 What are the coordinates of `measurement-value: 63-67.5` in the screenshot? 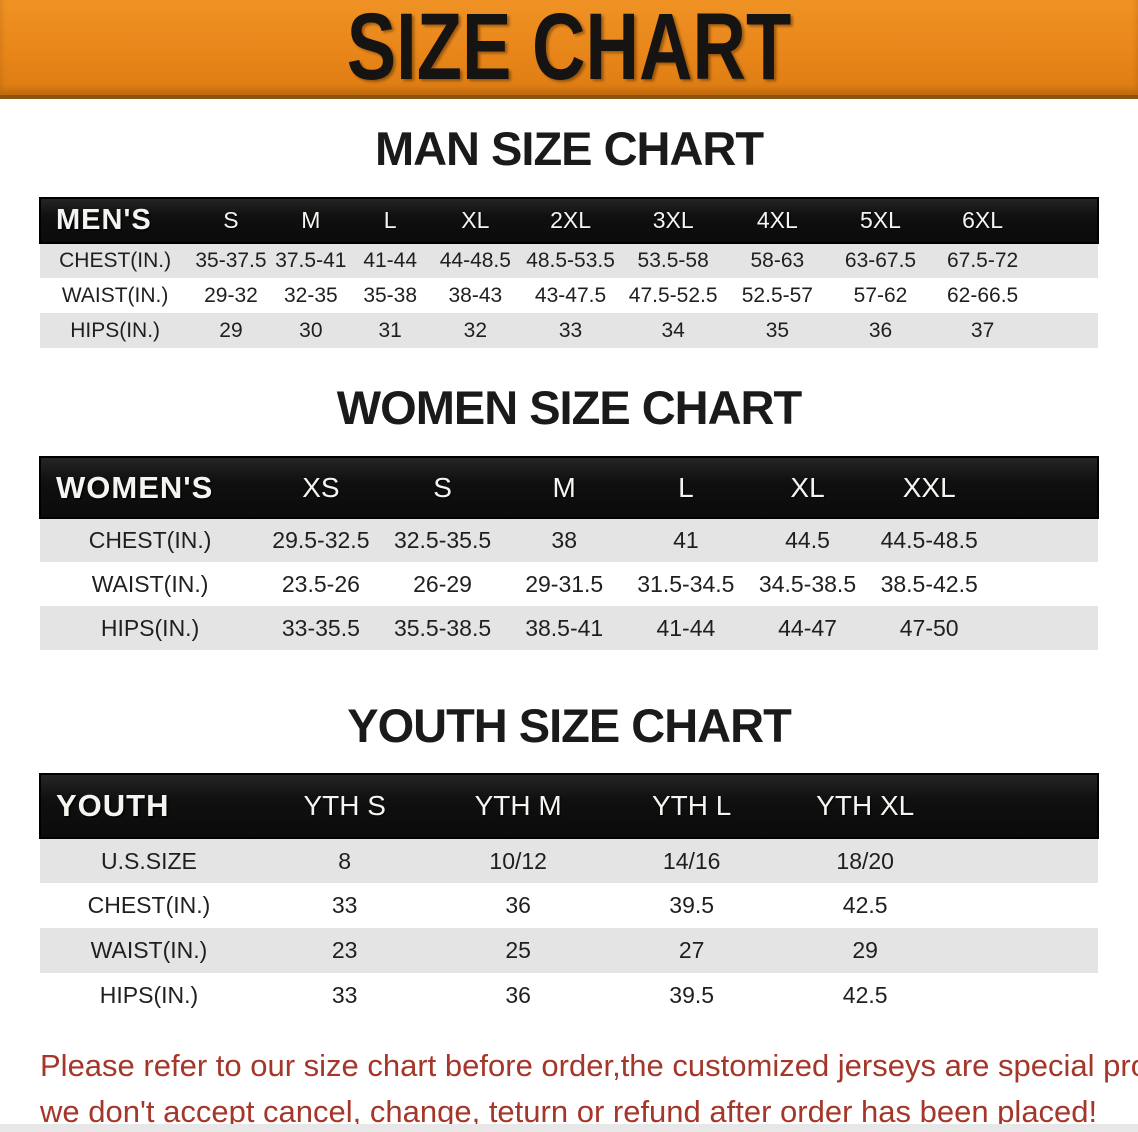 It's located at (880, 260).